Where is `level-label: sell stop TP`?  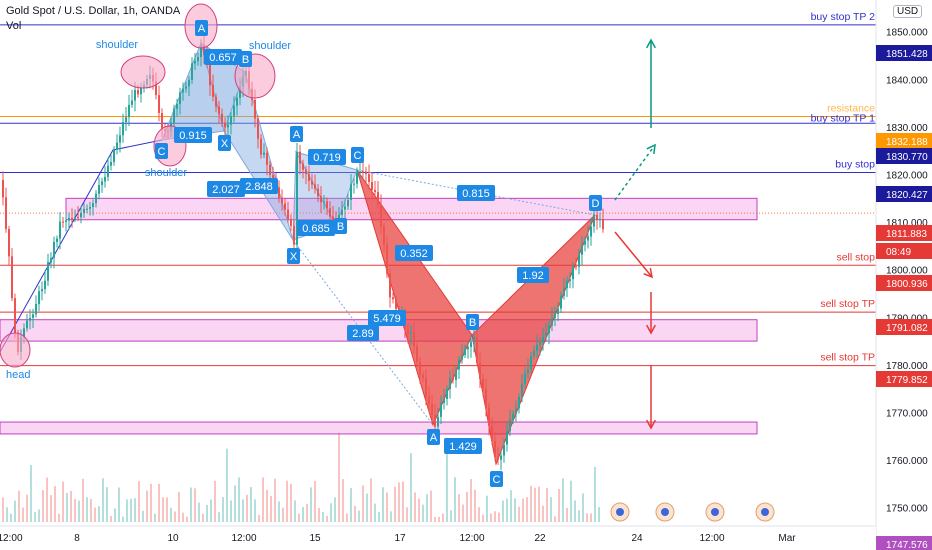 level-label: sell stop TP is located at coordinates (847, 304).